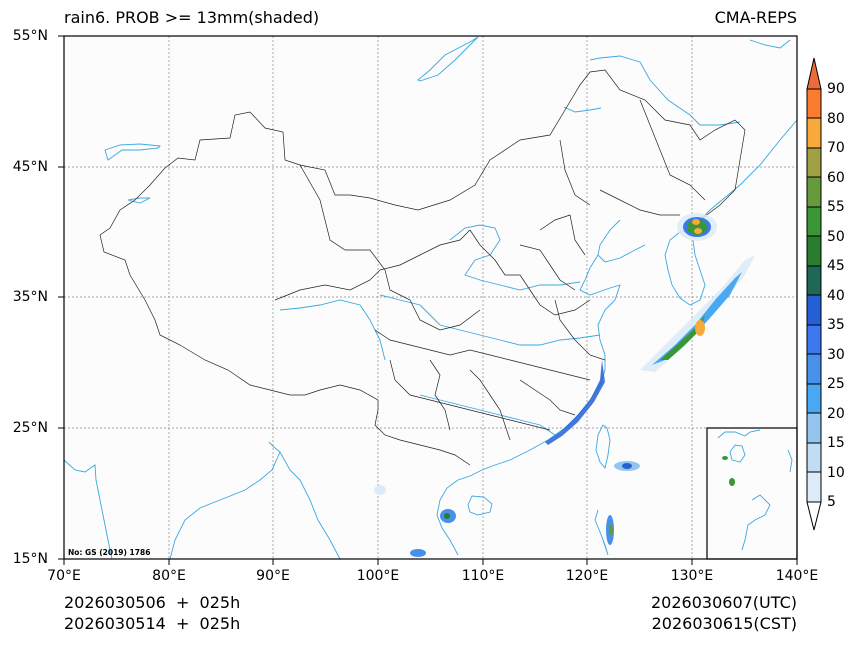 The image size is (860, 647). I want to click on approval-number: No: GS (2019) 1786, so click(109, 552).